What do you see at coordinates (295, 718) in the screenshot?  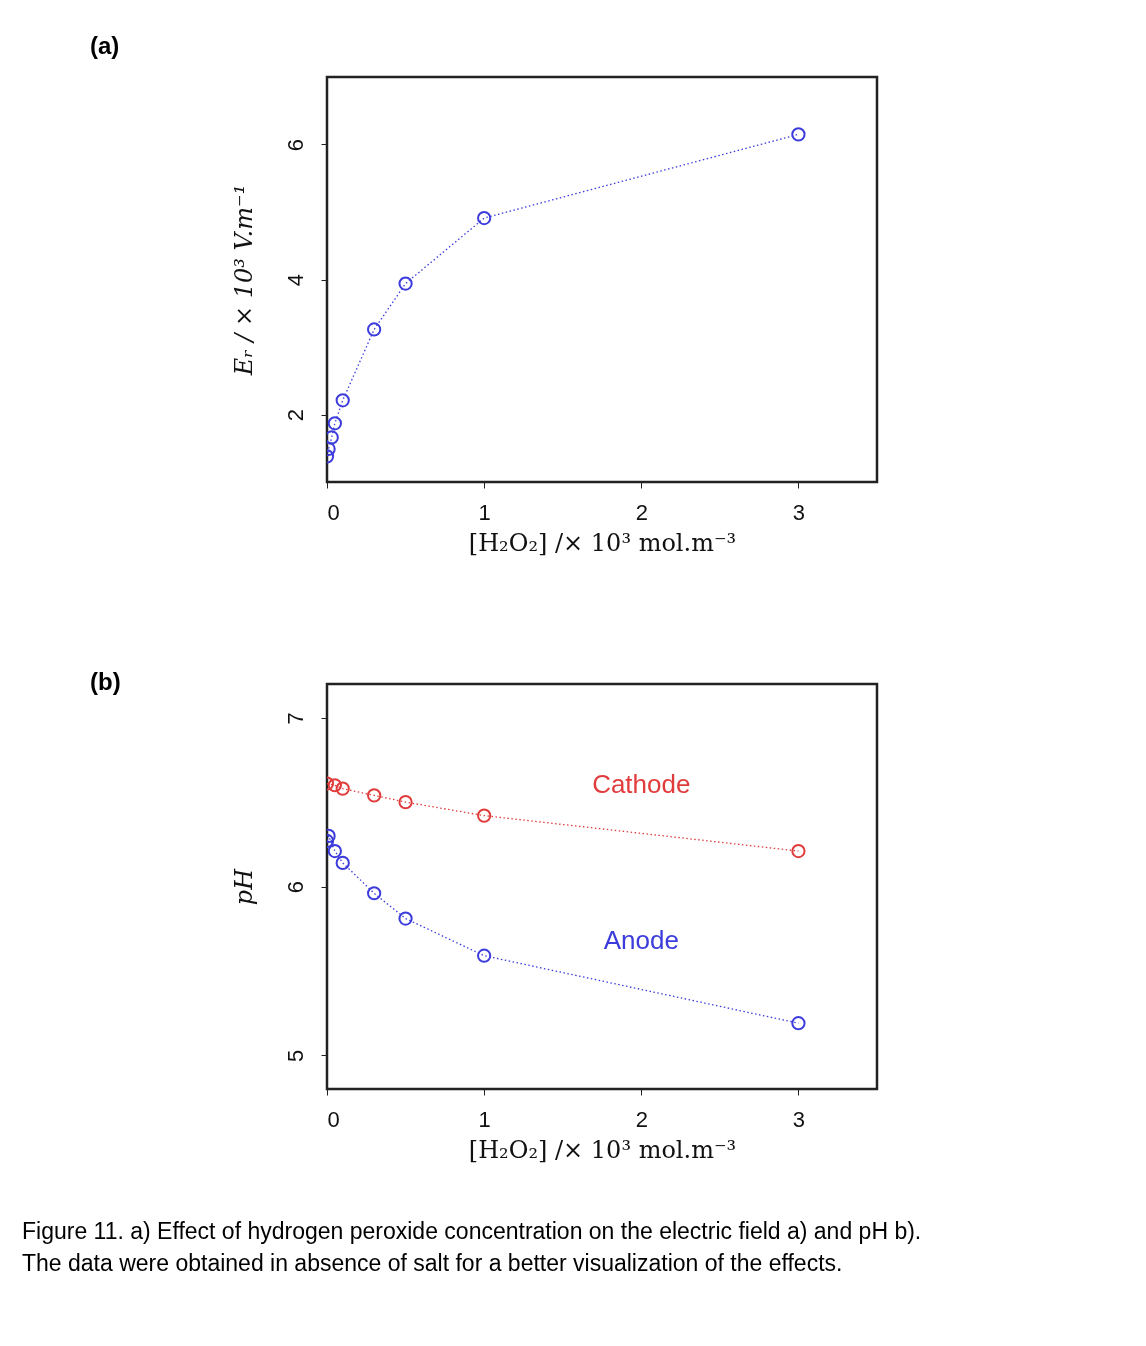 I see `y-tick-label: 7` at bounding box center [295, 718].